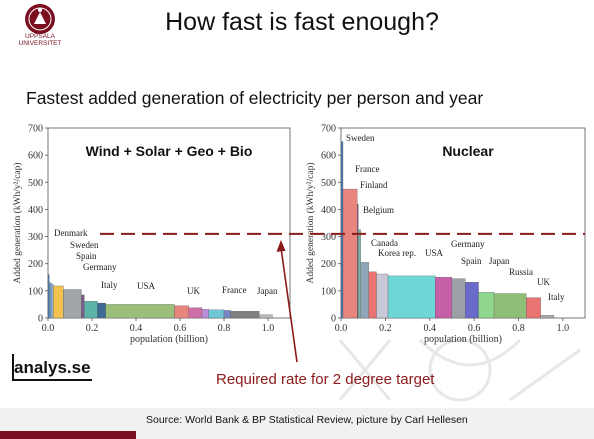 The image size is (594, 439). I want to click on bar-finland, so click(358, 261).